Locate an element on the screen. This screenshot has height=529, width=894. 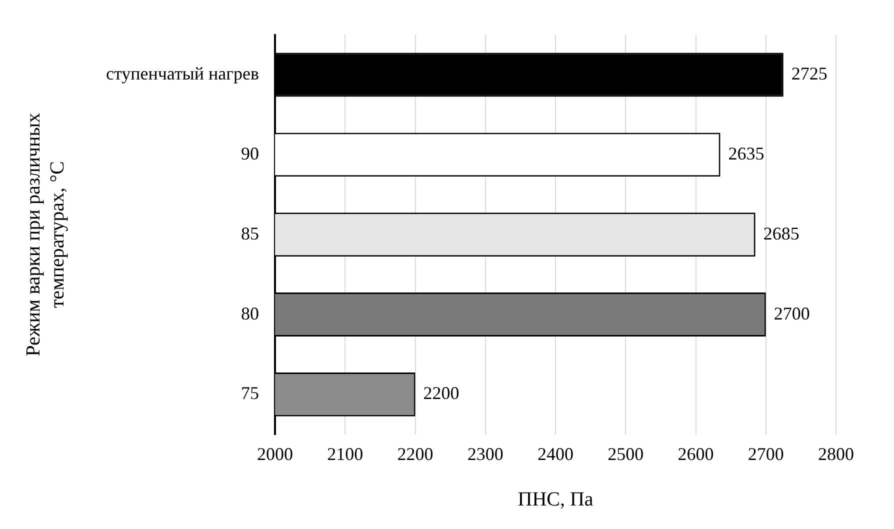
x-axis-title: ПНС, Па is located at coordinates (556, 499).